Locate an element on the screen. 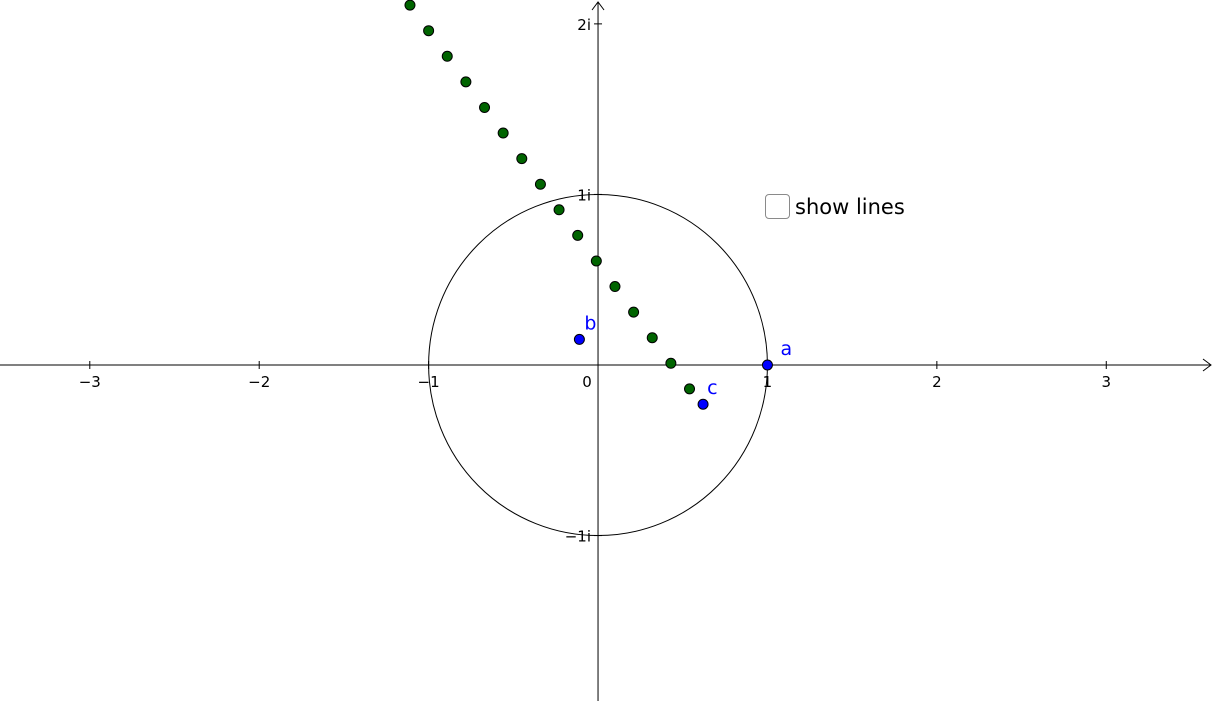  point-c is located at coordinates (703, 404).